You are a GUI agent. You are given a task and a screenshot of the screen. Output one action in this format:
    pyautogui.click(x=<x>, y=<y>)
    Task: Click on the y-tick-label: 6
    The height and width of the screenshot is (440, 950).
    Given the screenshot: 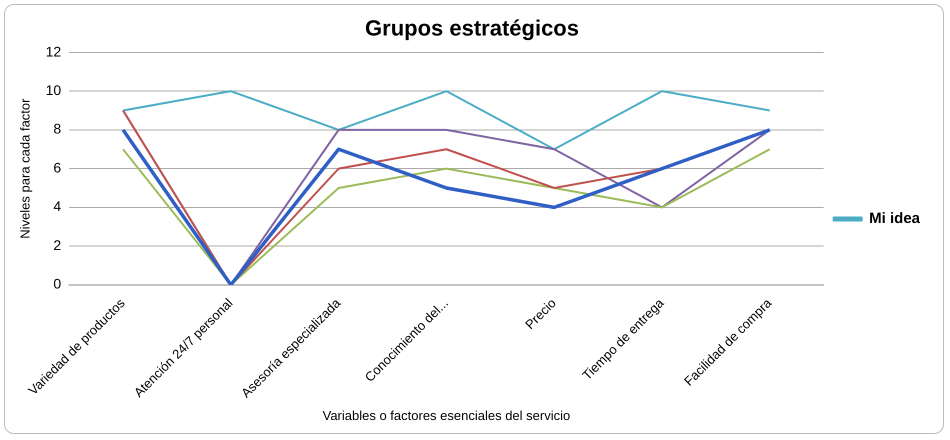 What is the action you would take?
    pyautogui.click(x=57, y=167)
    